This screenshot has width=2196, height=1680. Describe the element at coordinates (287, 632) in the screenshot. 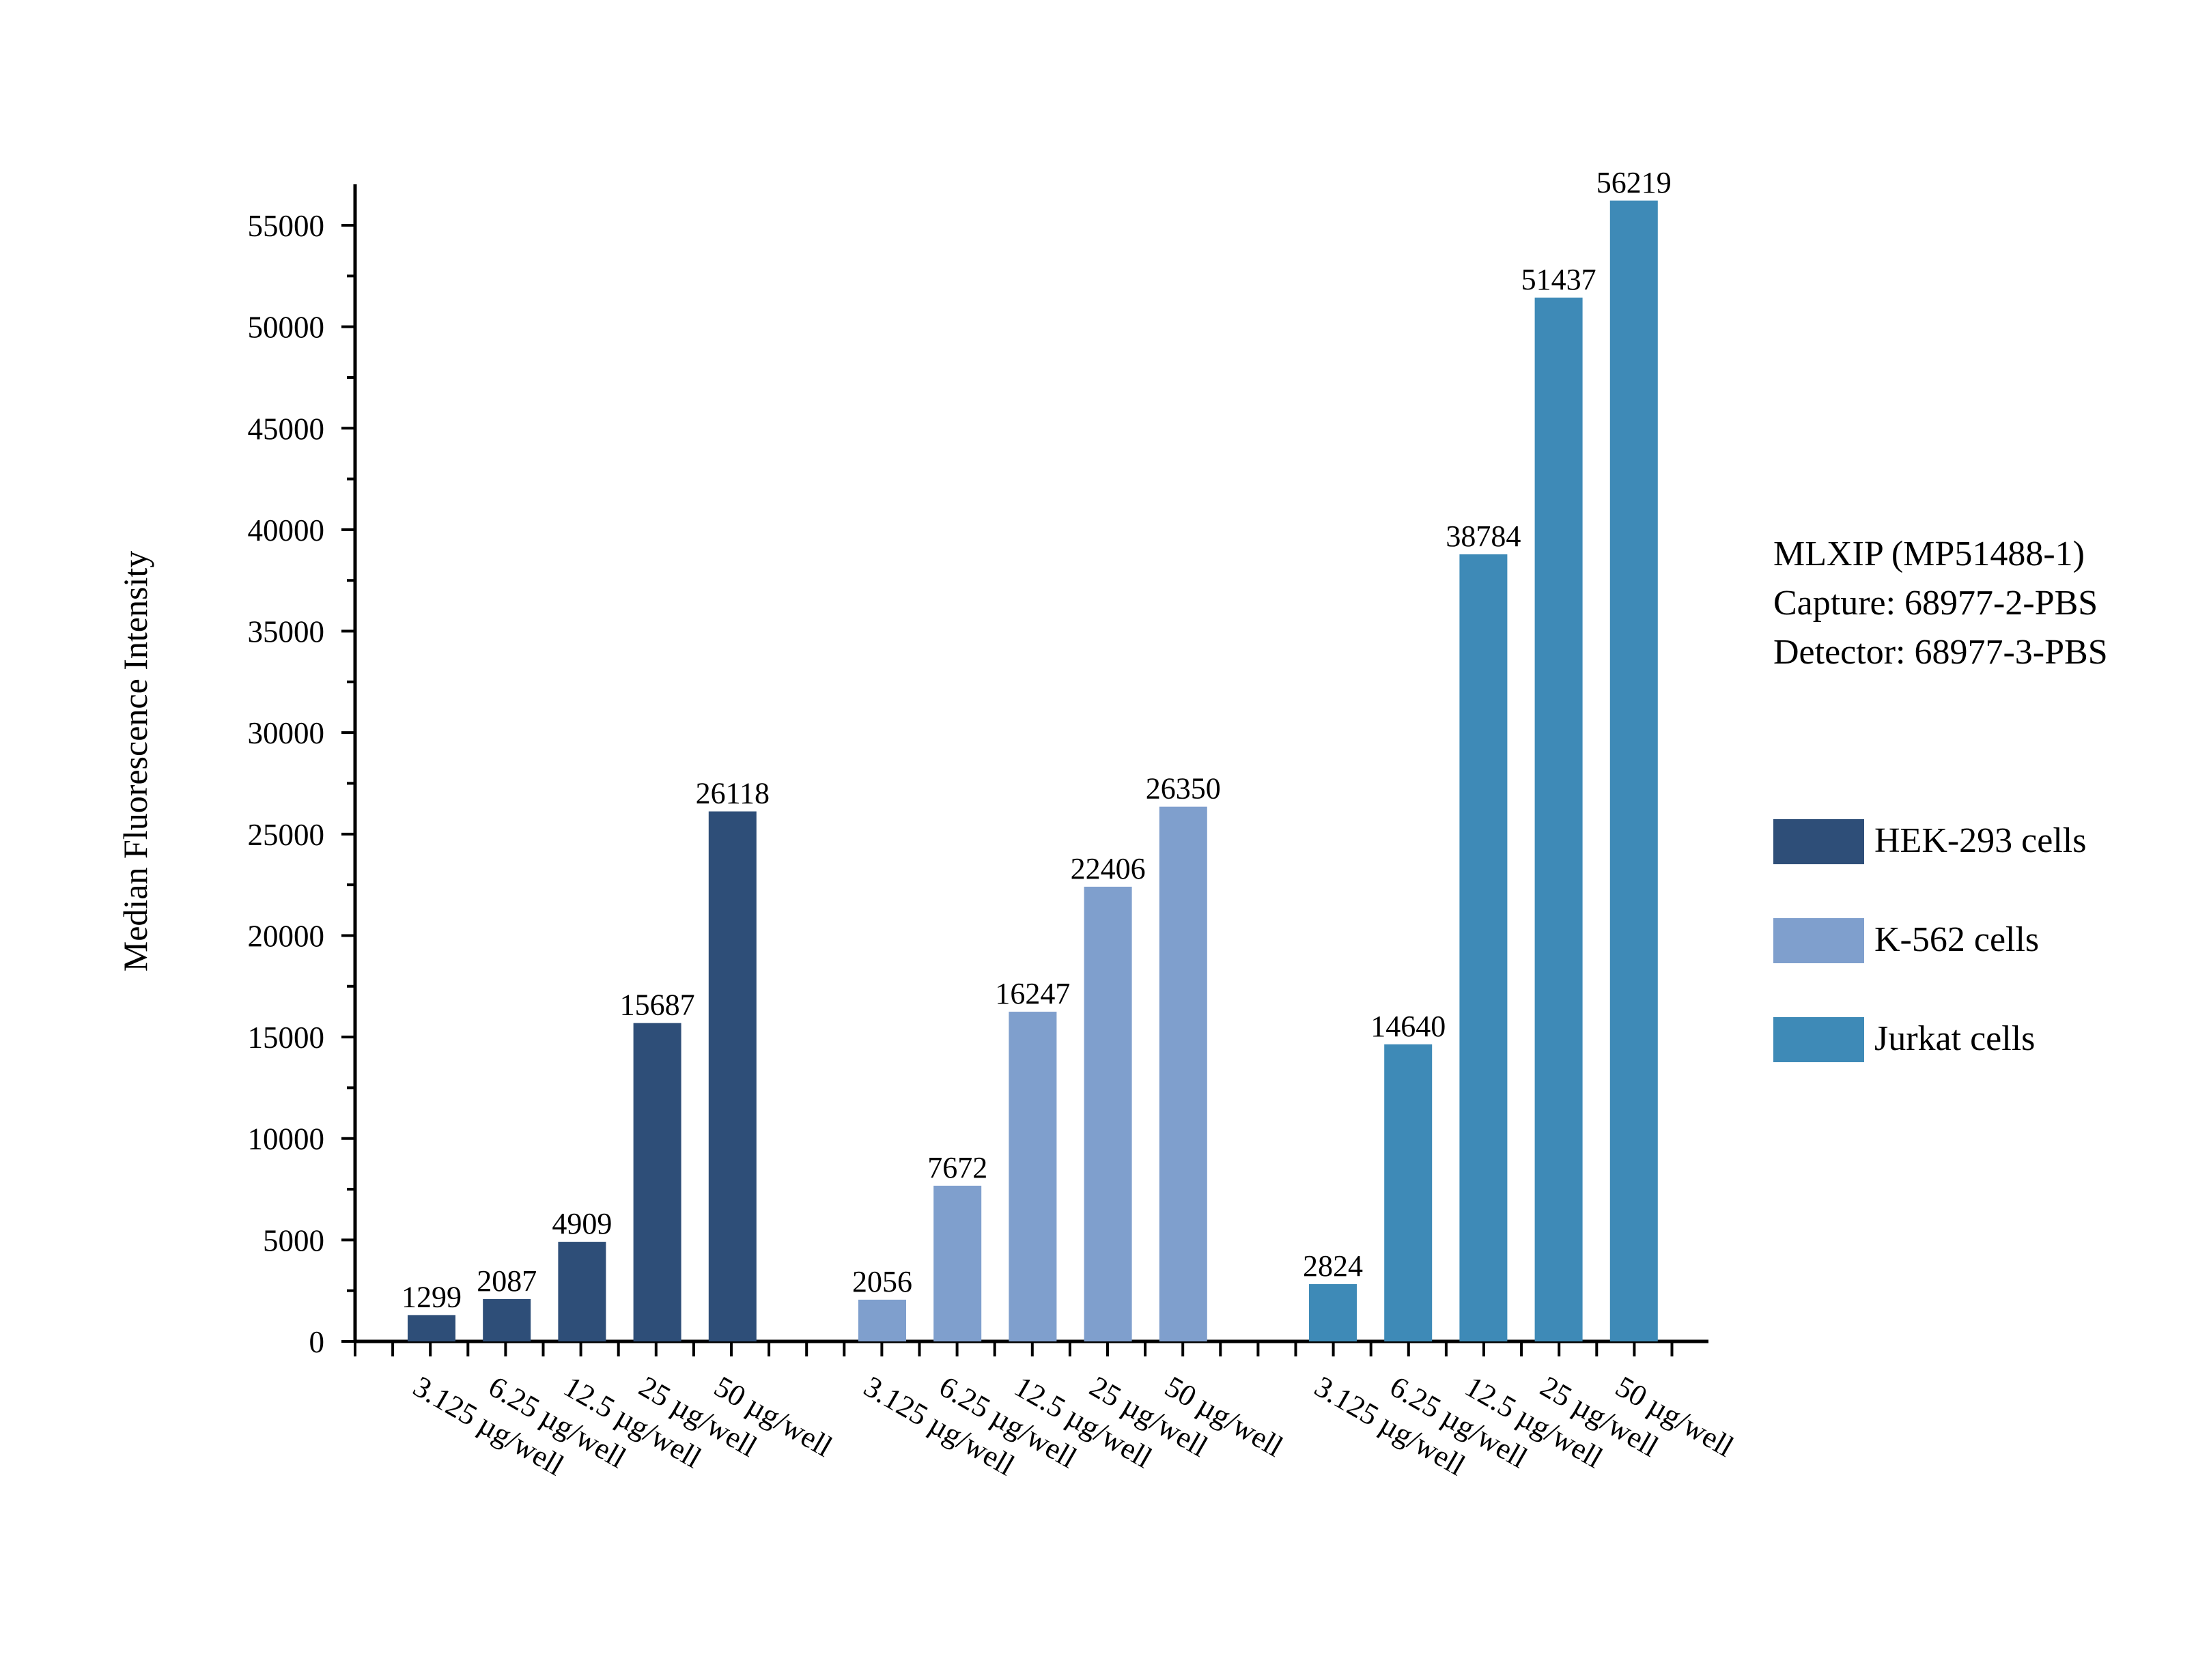

I see `y-tick-label: 35000` at that location.